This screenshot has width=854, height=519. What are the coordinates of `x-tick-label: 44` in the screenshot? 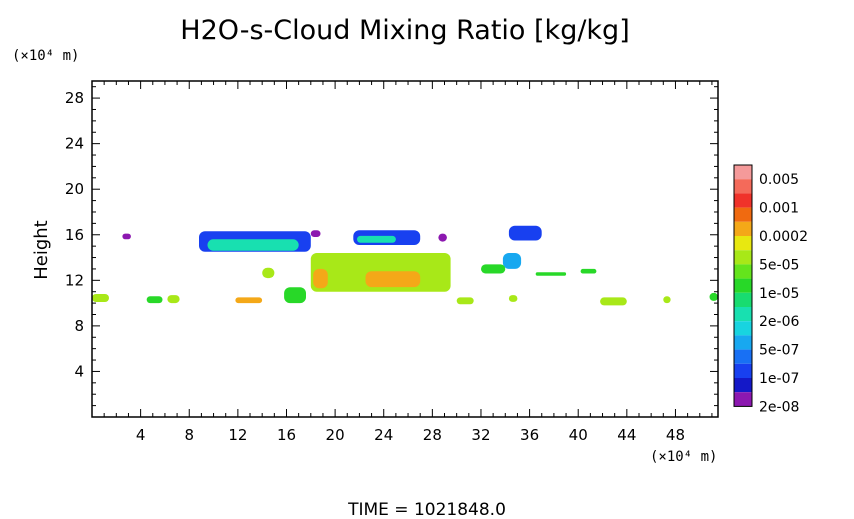 It's located at (626, 435).